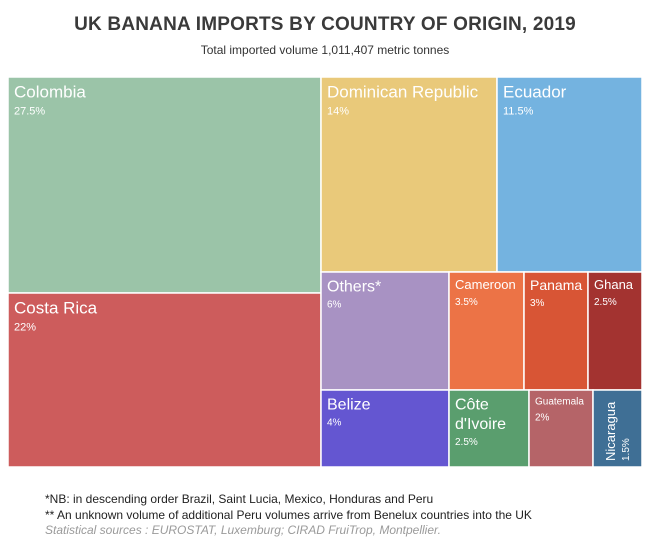 The height and width of the screenshot is (550, 650). I want to click on value-costa-rica: 22%, so click(25, 327).